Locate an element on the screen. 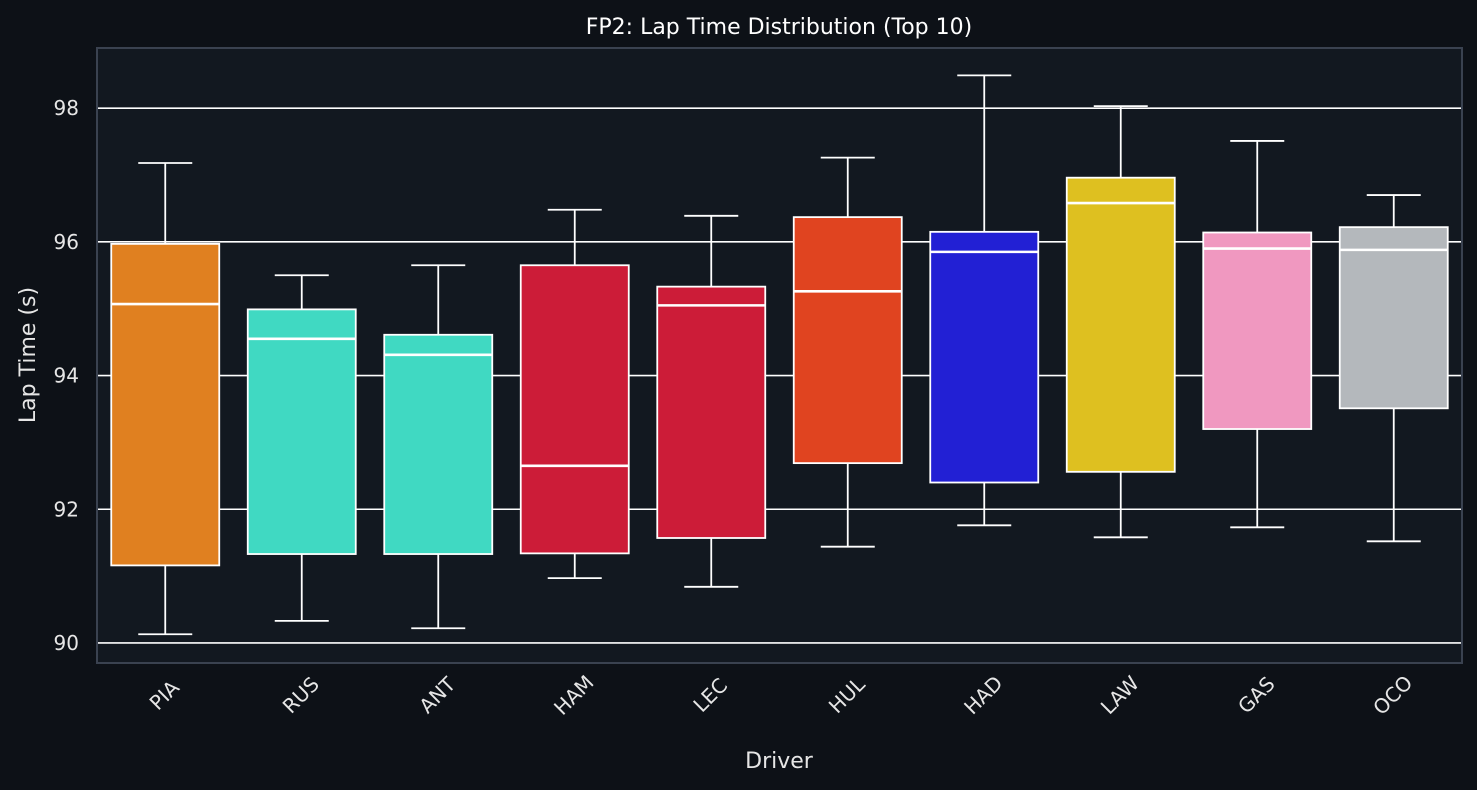 The height and width of the screenshot is (790, 1477). x-tick-label: GAS is located at coordinates (1256, 695).